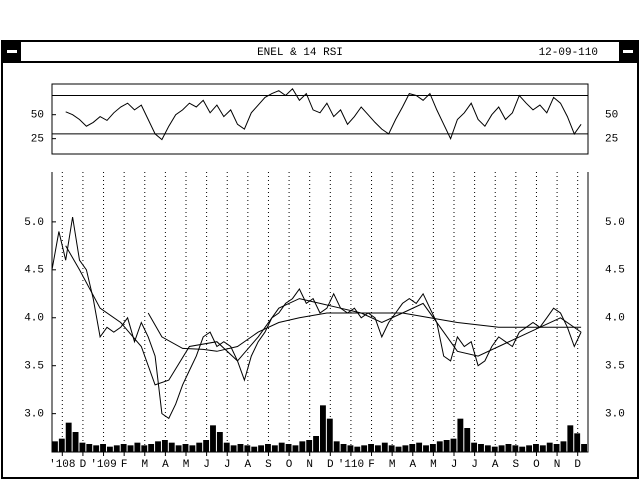  I want to click on y-tick-label-right: 4.5, so click(615, 271).